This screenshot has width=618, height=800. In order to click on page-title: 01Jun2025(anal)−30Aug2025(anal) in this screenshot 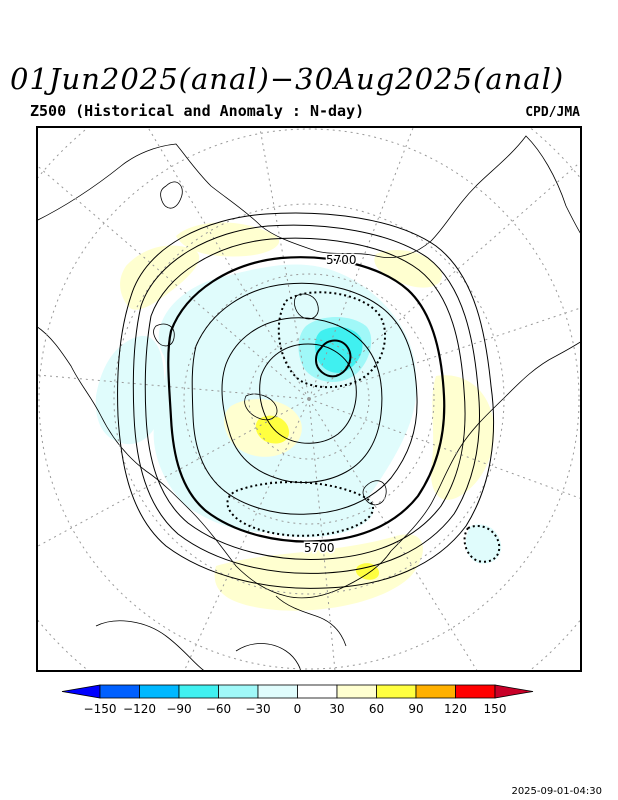, I will do `click(287, 79)`.